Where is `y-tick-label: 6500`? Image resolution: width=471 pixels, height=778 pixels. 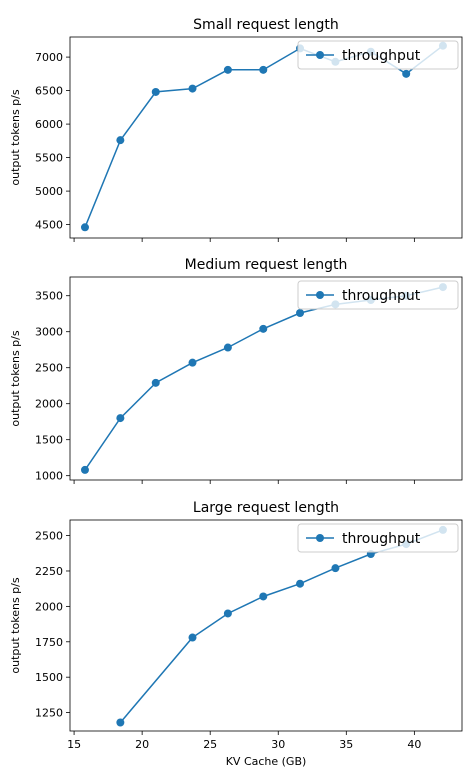 y-tick-label: 6500 is located at coordinates (49, 91).